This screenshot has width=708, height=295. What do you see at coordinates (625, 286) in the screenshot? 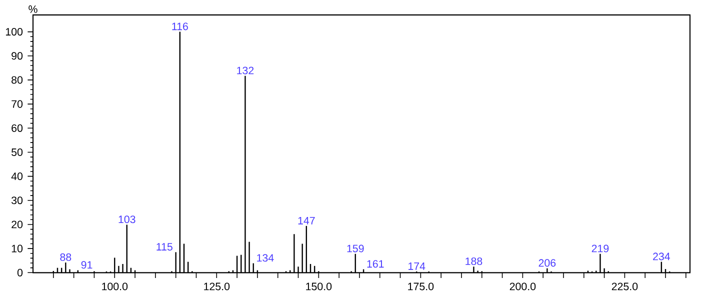
I see `x-tick-label: 225.0` at bounding box center [625, 286].